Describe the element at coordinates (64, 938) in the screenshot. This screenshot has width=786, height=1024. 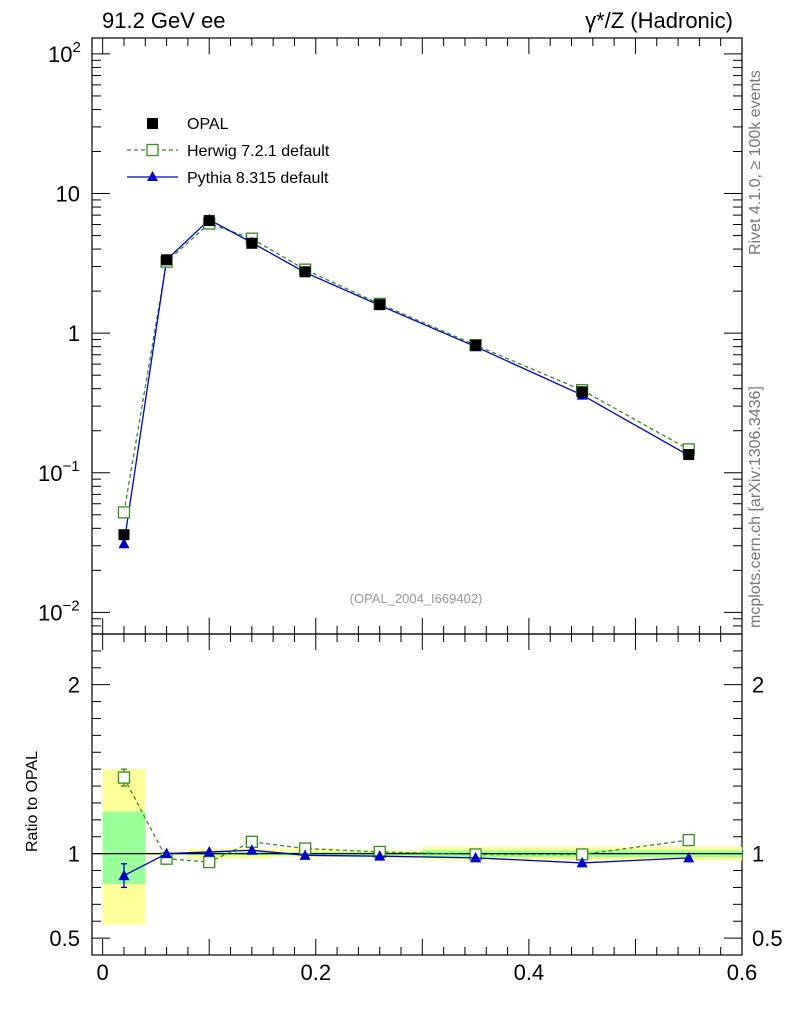
I see `ratio-ytick-label-left-0: 0.5` at that location.